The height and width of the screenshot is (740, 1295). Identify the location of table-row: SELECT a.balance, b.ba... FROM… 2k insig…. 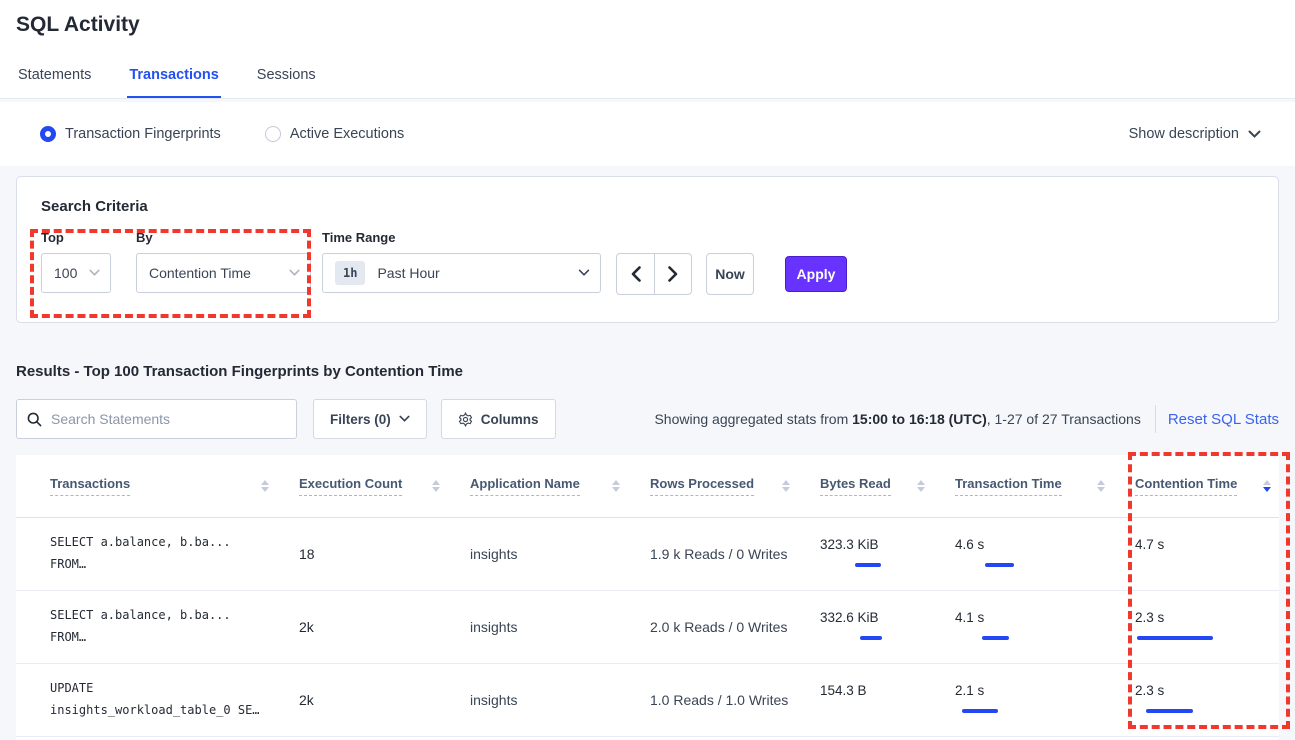
(647, 627).